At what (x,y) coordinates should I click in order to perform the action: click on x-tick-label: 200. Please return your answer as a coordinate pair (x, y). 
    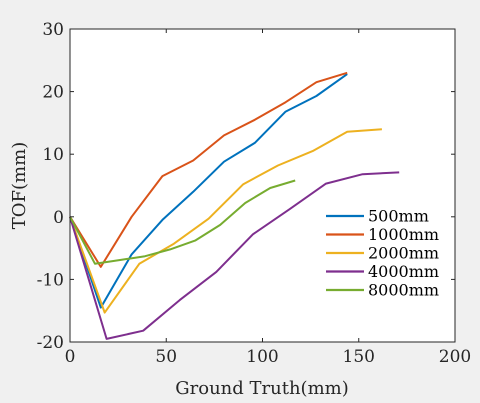
    Looking at the image, I should click on (455, 357).